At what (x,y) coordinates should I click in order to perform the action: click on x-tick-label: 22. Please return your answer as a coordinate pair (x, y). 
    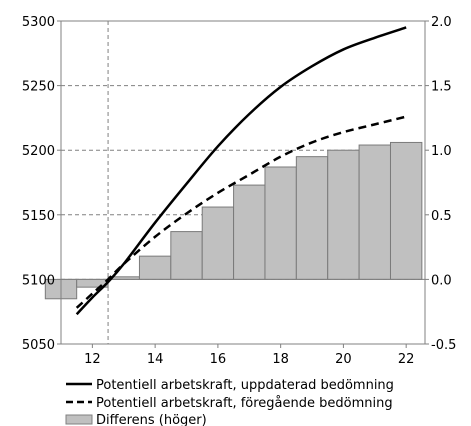
    Looking at the image, I should click on (406, 359).